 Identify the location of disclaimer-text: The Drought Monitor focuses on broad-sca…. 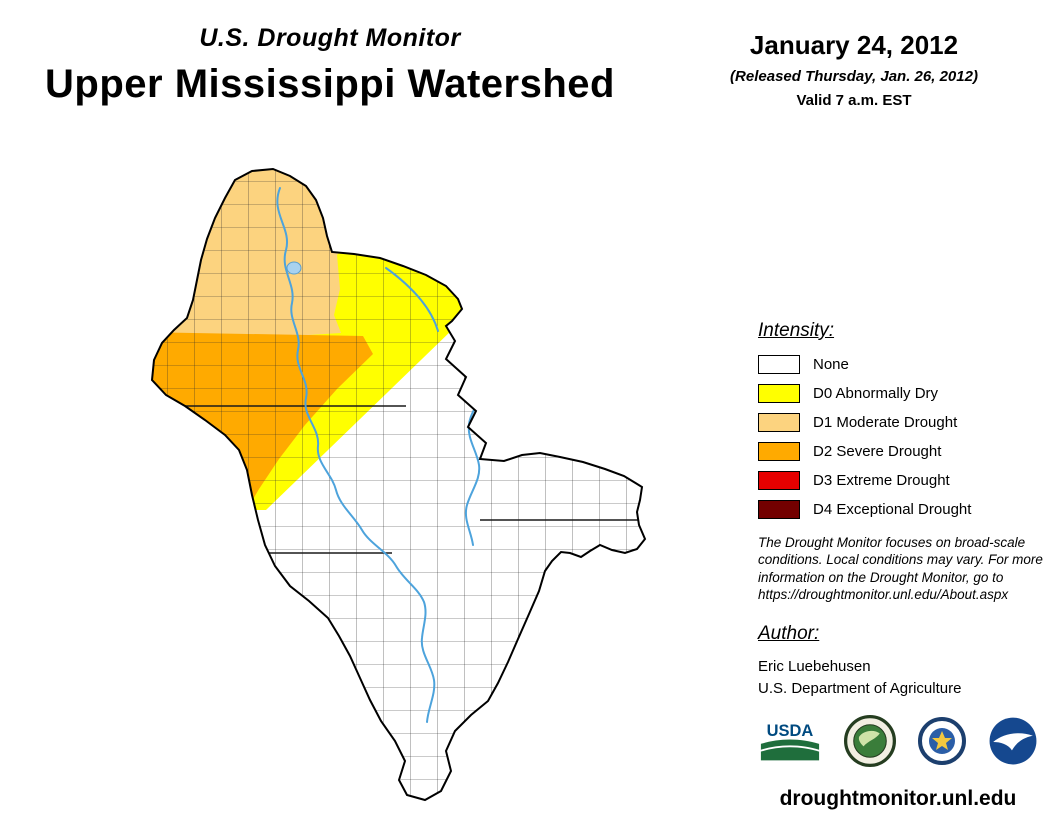
(900, 568).